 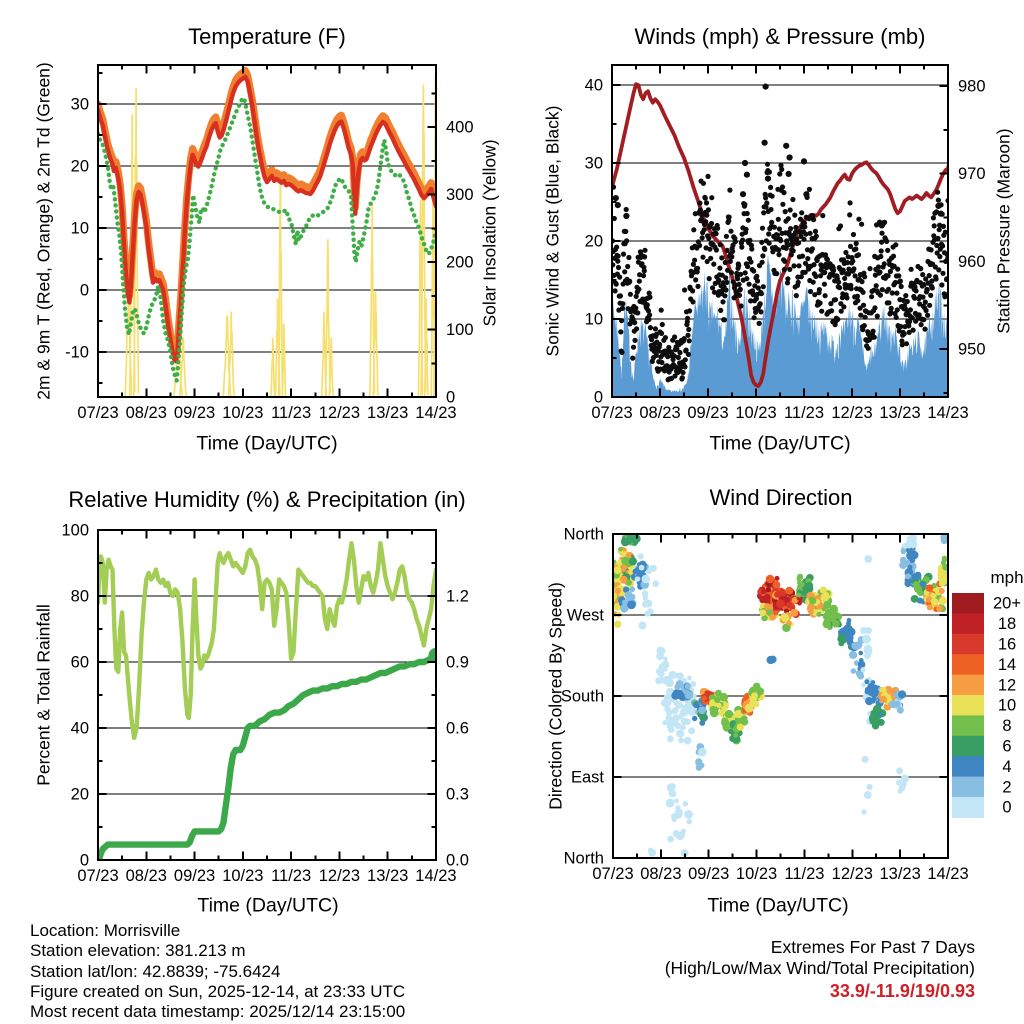 What do you see at coordinates (902, 991) in the screenshot?
I see `extremes-values: 33.9/-11.9/19/0.93` at bounding box center [902, 991].